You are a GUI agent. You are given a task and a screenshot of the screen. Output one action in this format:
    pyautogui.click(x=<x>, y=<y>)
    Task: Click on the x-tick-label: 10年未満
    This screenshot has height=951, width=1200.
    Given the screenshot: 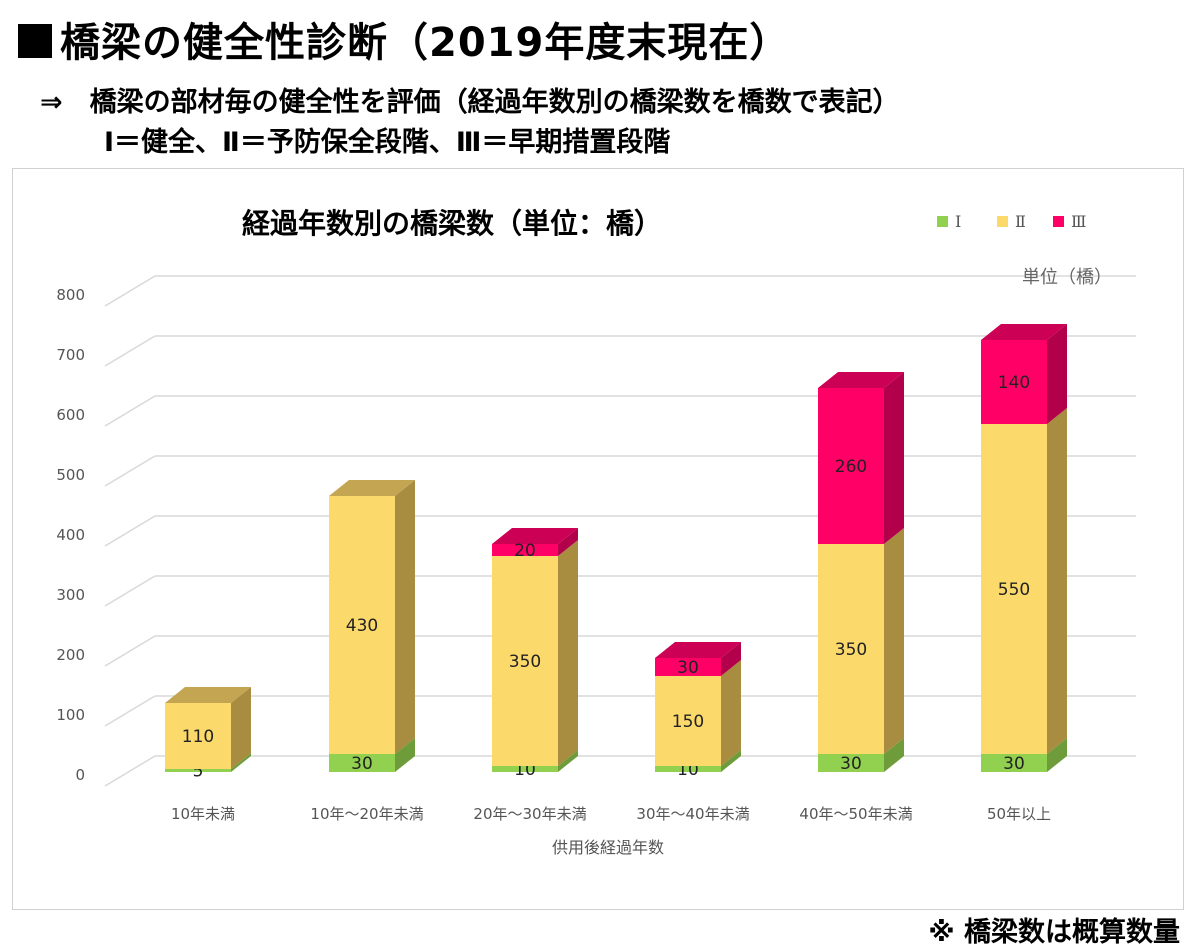 What is the action you would take?
    pyautogui.click(x=203, y=814)
    